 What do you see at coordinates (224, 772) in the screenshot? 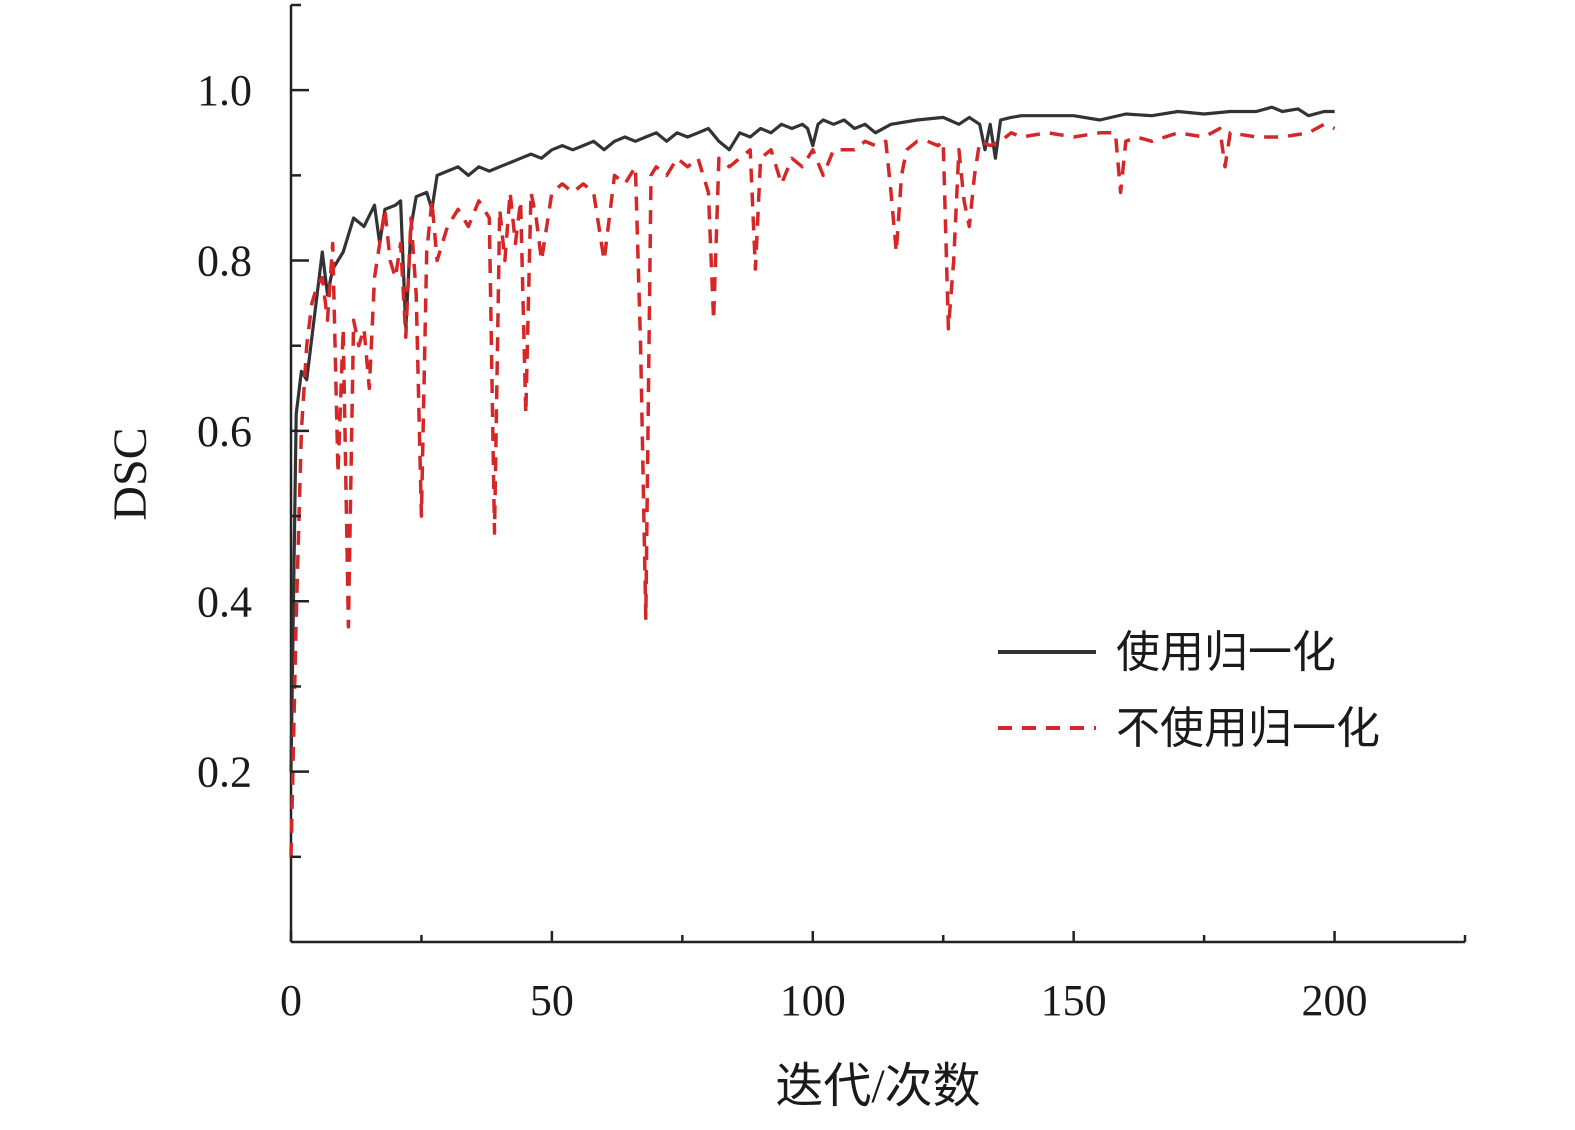
I see `y-tick-label: 0.2` at bounding box center [224, 772].